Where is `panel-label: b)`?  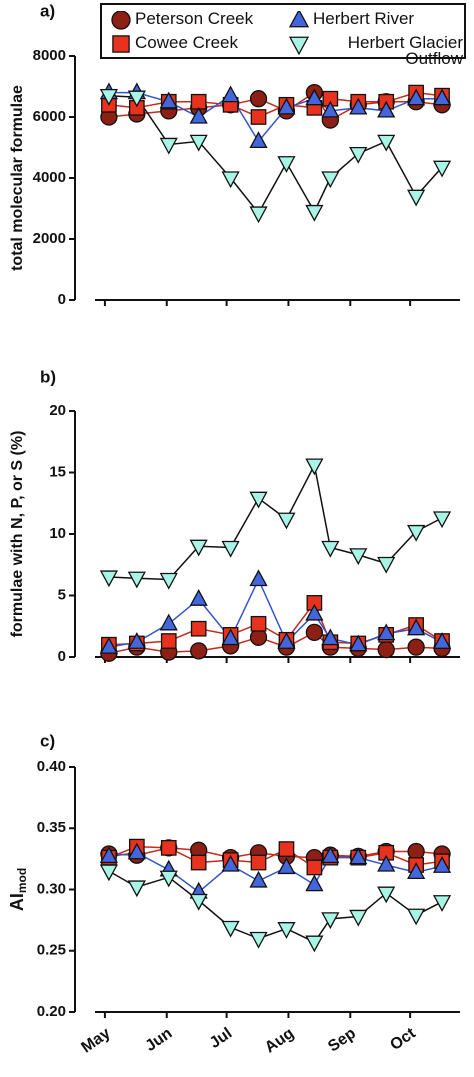 panel-label: b) is located at coordinates (48, 376).